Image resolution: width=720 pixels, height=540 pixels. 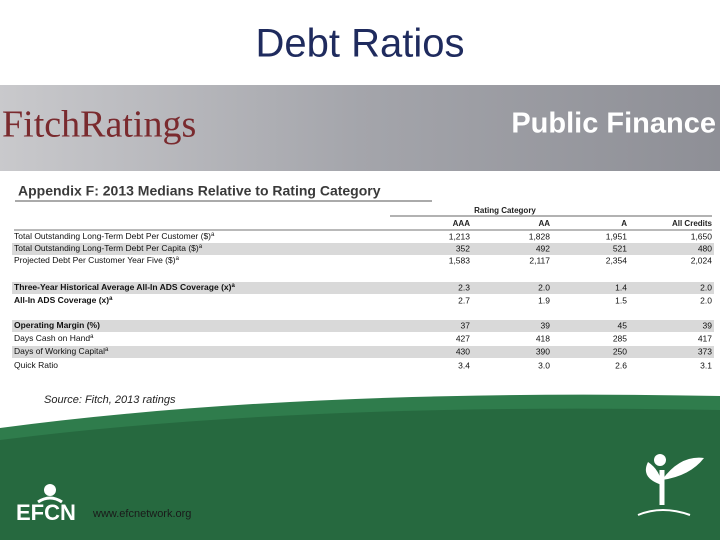 I want to click on row-label-text: Operating Margin (%), so click(x=57, y=325).